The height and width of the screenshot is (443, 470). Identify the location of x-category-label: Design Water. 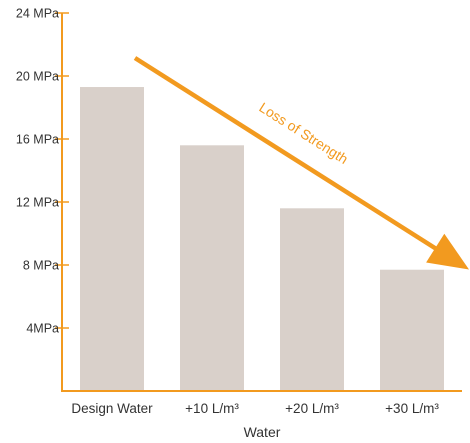
(112, 408).